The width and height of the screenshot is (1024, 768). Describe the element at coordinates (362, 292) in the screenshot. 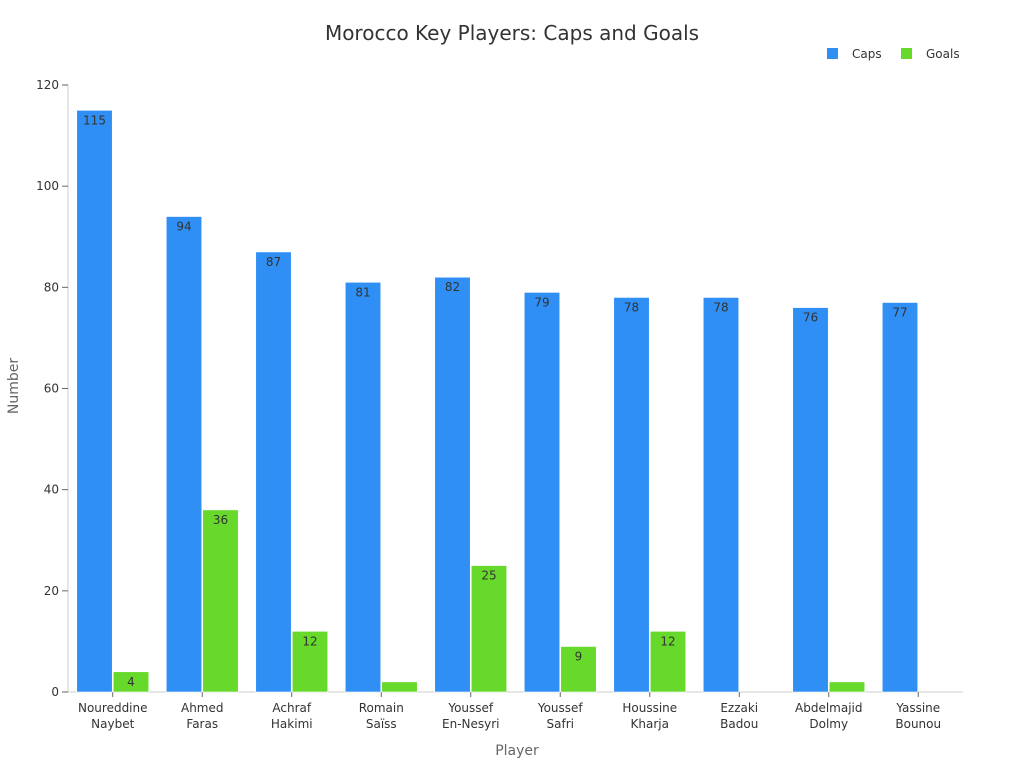

I see `data-label-caps: 81` at that location.